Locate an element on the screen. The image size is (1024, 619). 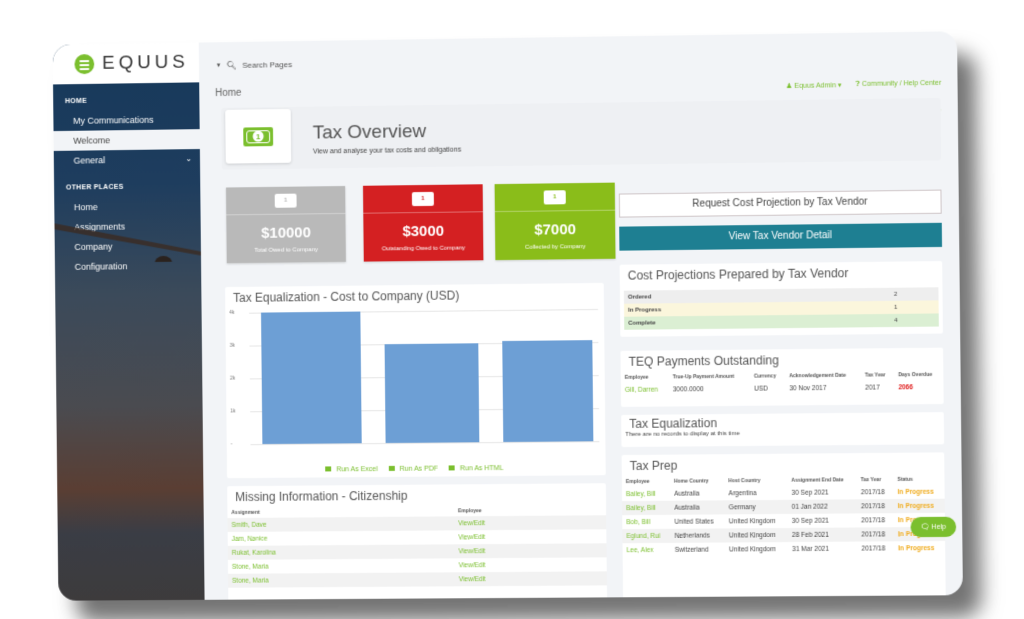
status-count: 4 is located at coordinates (914, 320).